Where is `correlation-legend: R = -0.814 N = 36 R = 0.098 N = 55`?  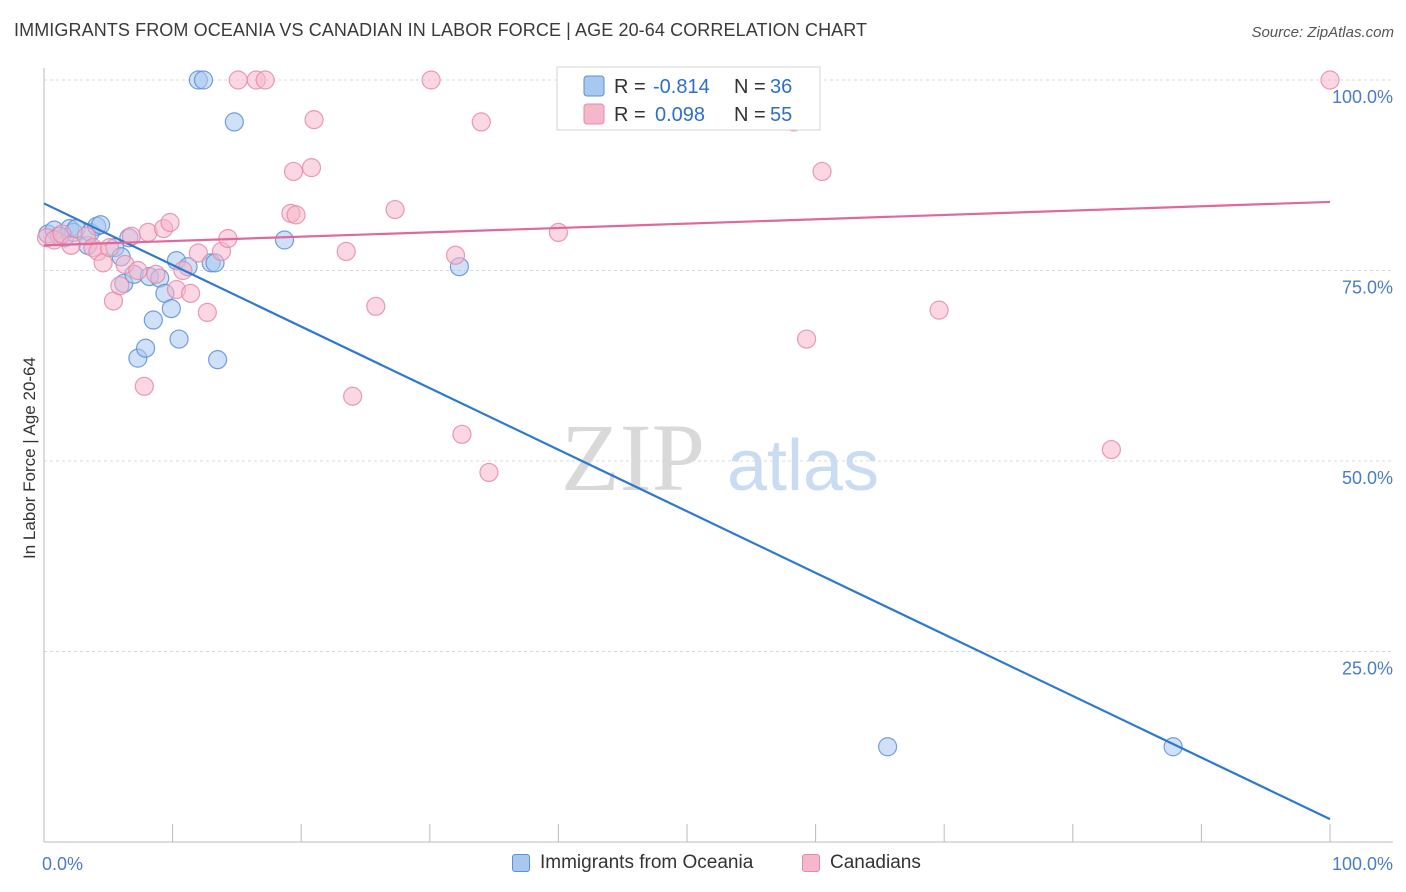
correlation-legend: R = -0.814 N = 36 R = 0.098 N = 55 is located at coordinates (688, 98).